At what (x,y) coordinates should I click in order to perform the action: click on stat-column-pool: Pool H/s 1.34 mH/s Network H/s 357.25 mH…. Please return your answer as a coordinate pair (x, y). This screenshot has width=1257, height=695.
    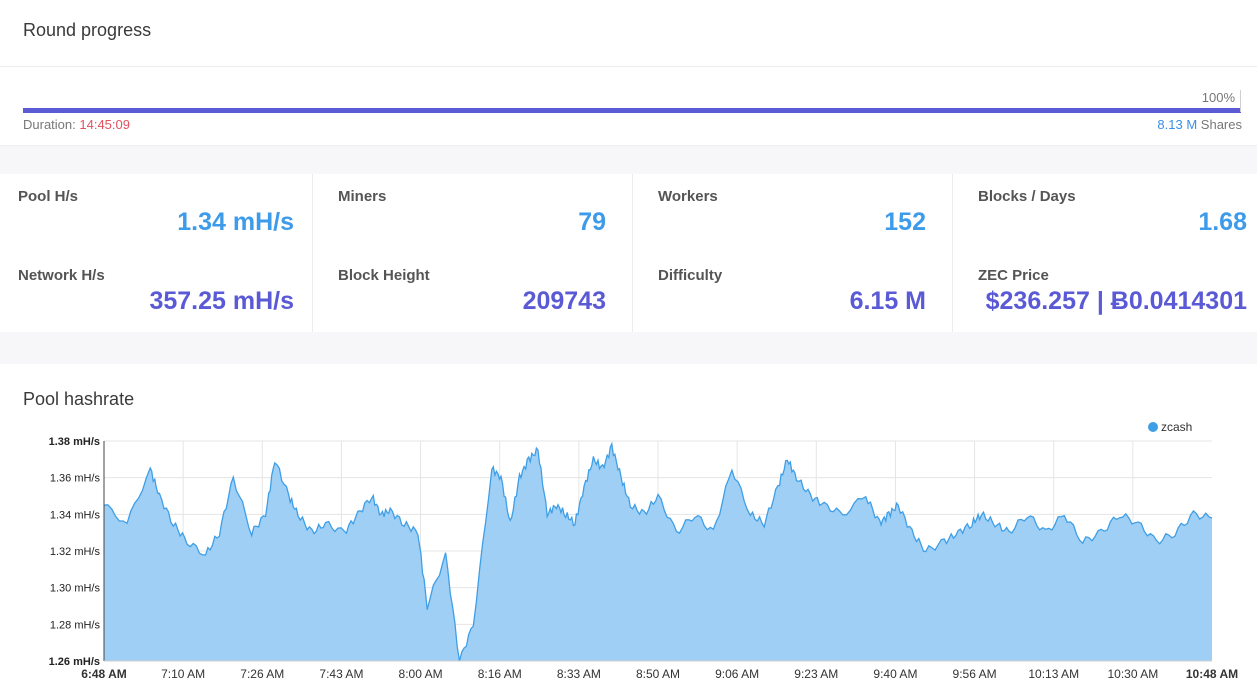
    Looking at the image, I should click on (160, 253).